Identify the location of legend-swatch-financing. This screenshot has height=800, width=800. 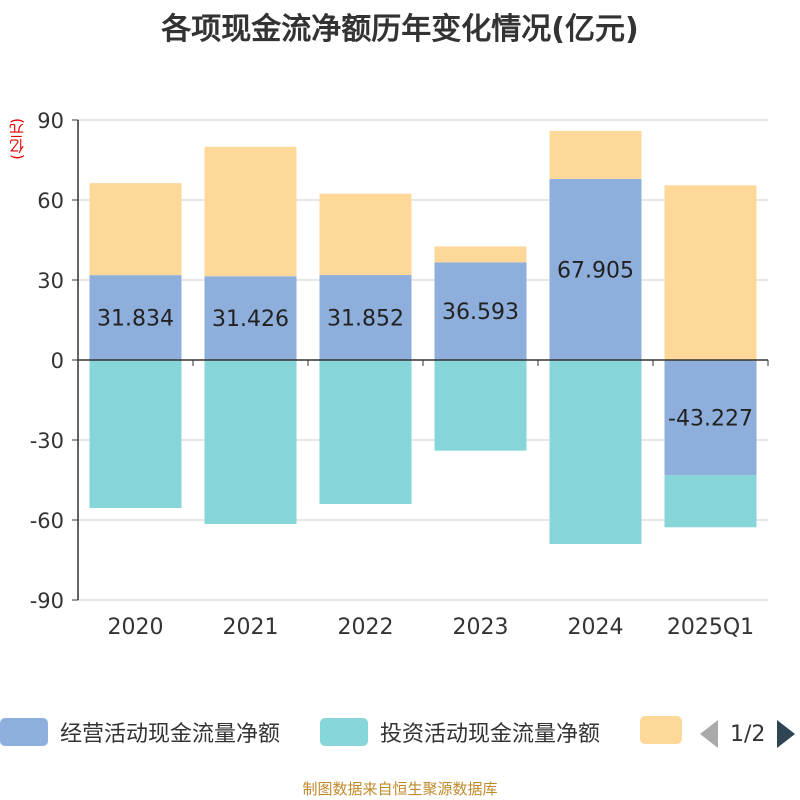
(661, 730).